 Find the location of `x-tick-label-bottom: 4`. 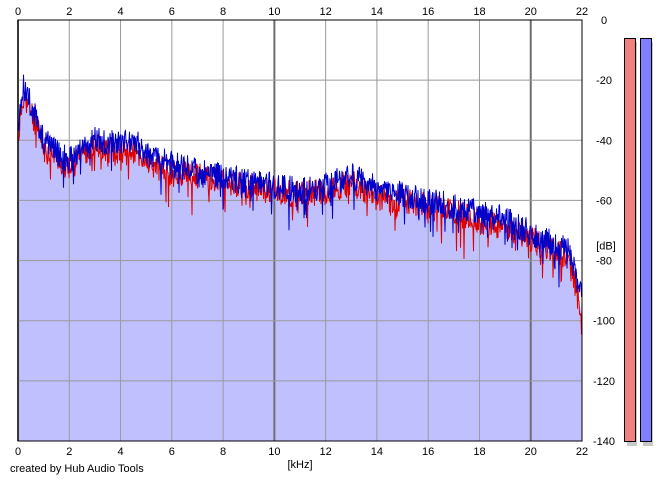

x-tick-label-bottom: 4 is located at coordinates (120, 452).